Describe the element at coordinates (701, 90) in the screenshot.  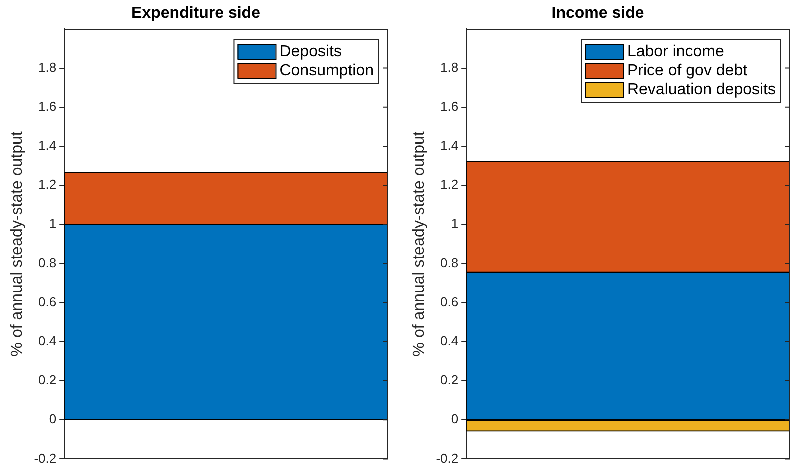
I see `legend-label: Revaluation deposits` at that location.